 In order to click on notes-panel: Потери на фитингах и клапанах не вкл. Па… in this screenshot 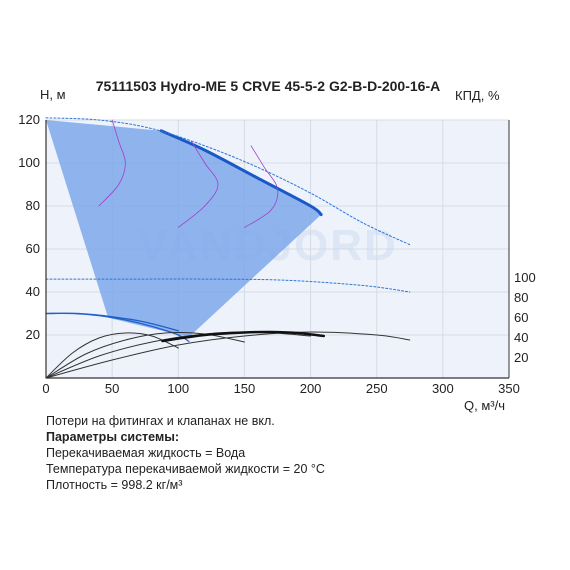, I will do `click(185, 453)`.